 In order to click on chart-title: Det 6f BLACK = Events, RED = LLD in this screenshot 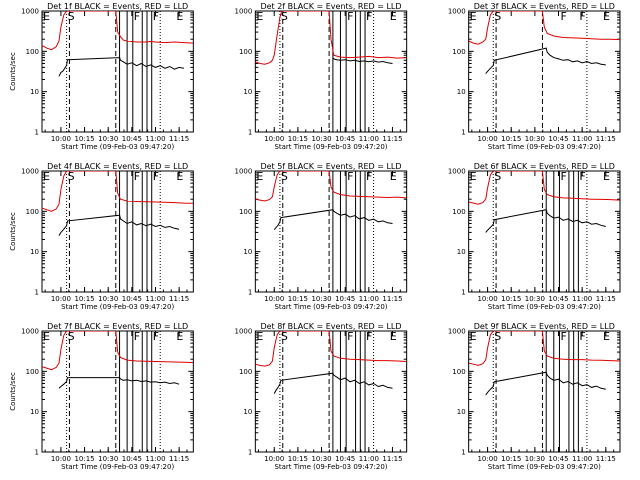, I will do `click(544, 166)`.